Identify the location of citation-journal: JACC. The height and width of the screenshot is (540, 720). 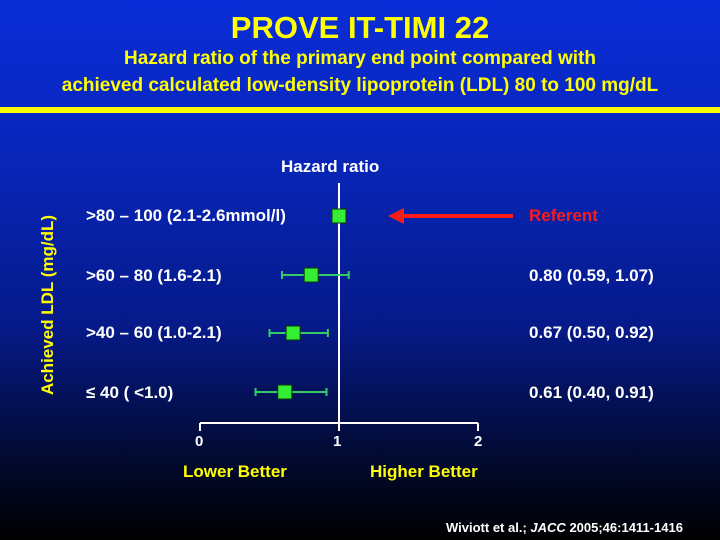
(548, 527).